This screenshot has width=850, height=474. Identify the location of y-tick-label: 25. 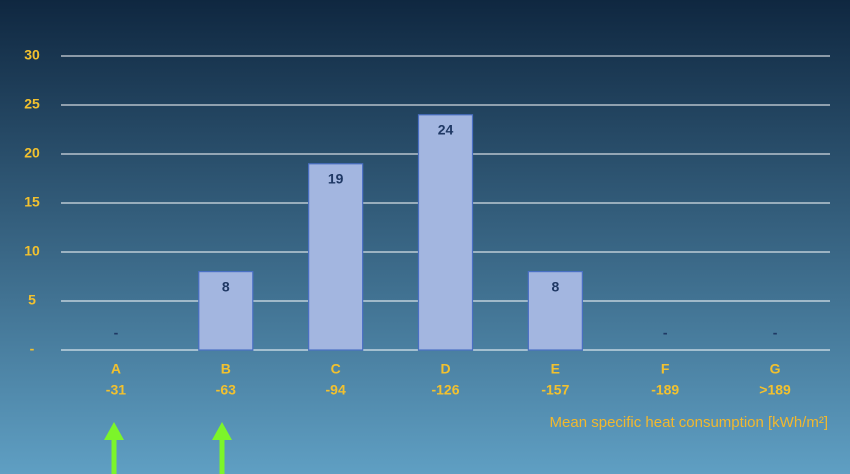
(32, 104).